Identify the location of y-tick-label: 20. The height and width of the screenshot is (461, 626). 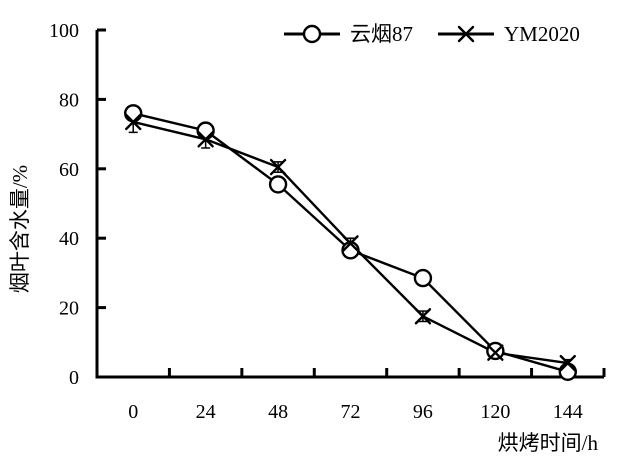
(69, 309).